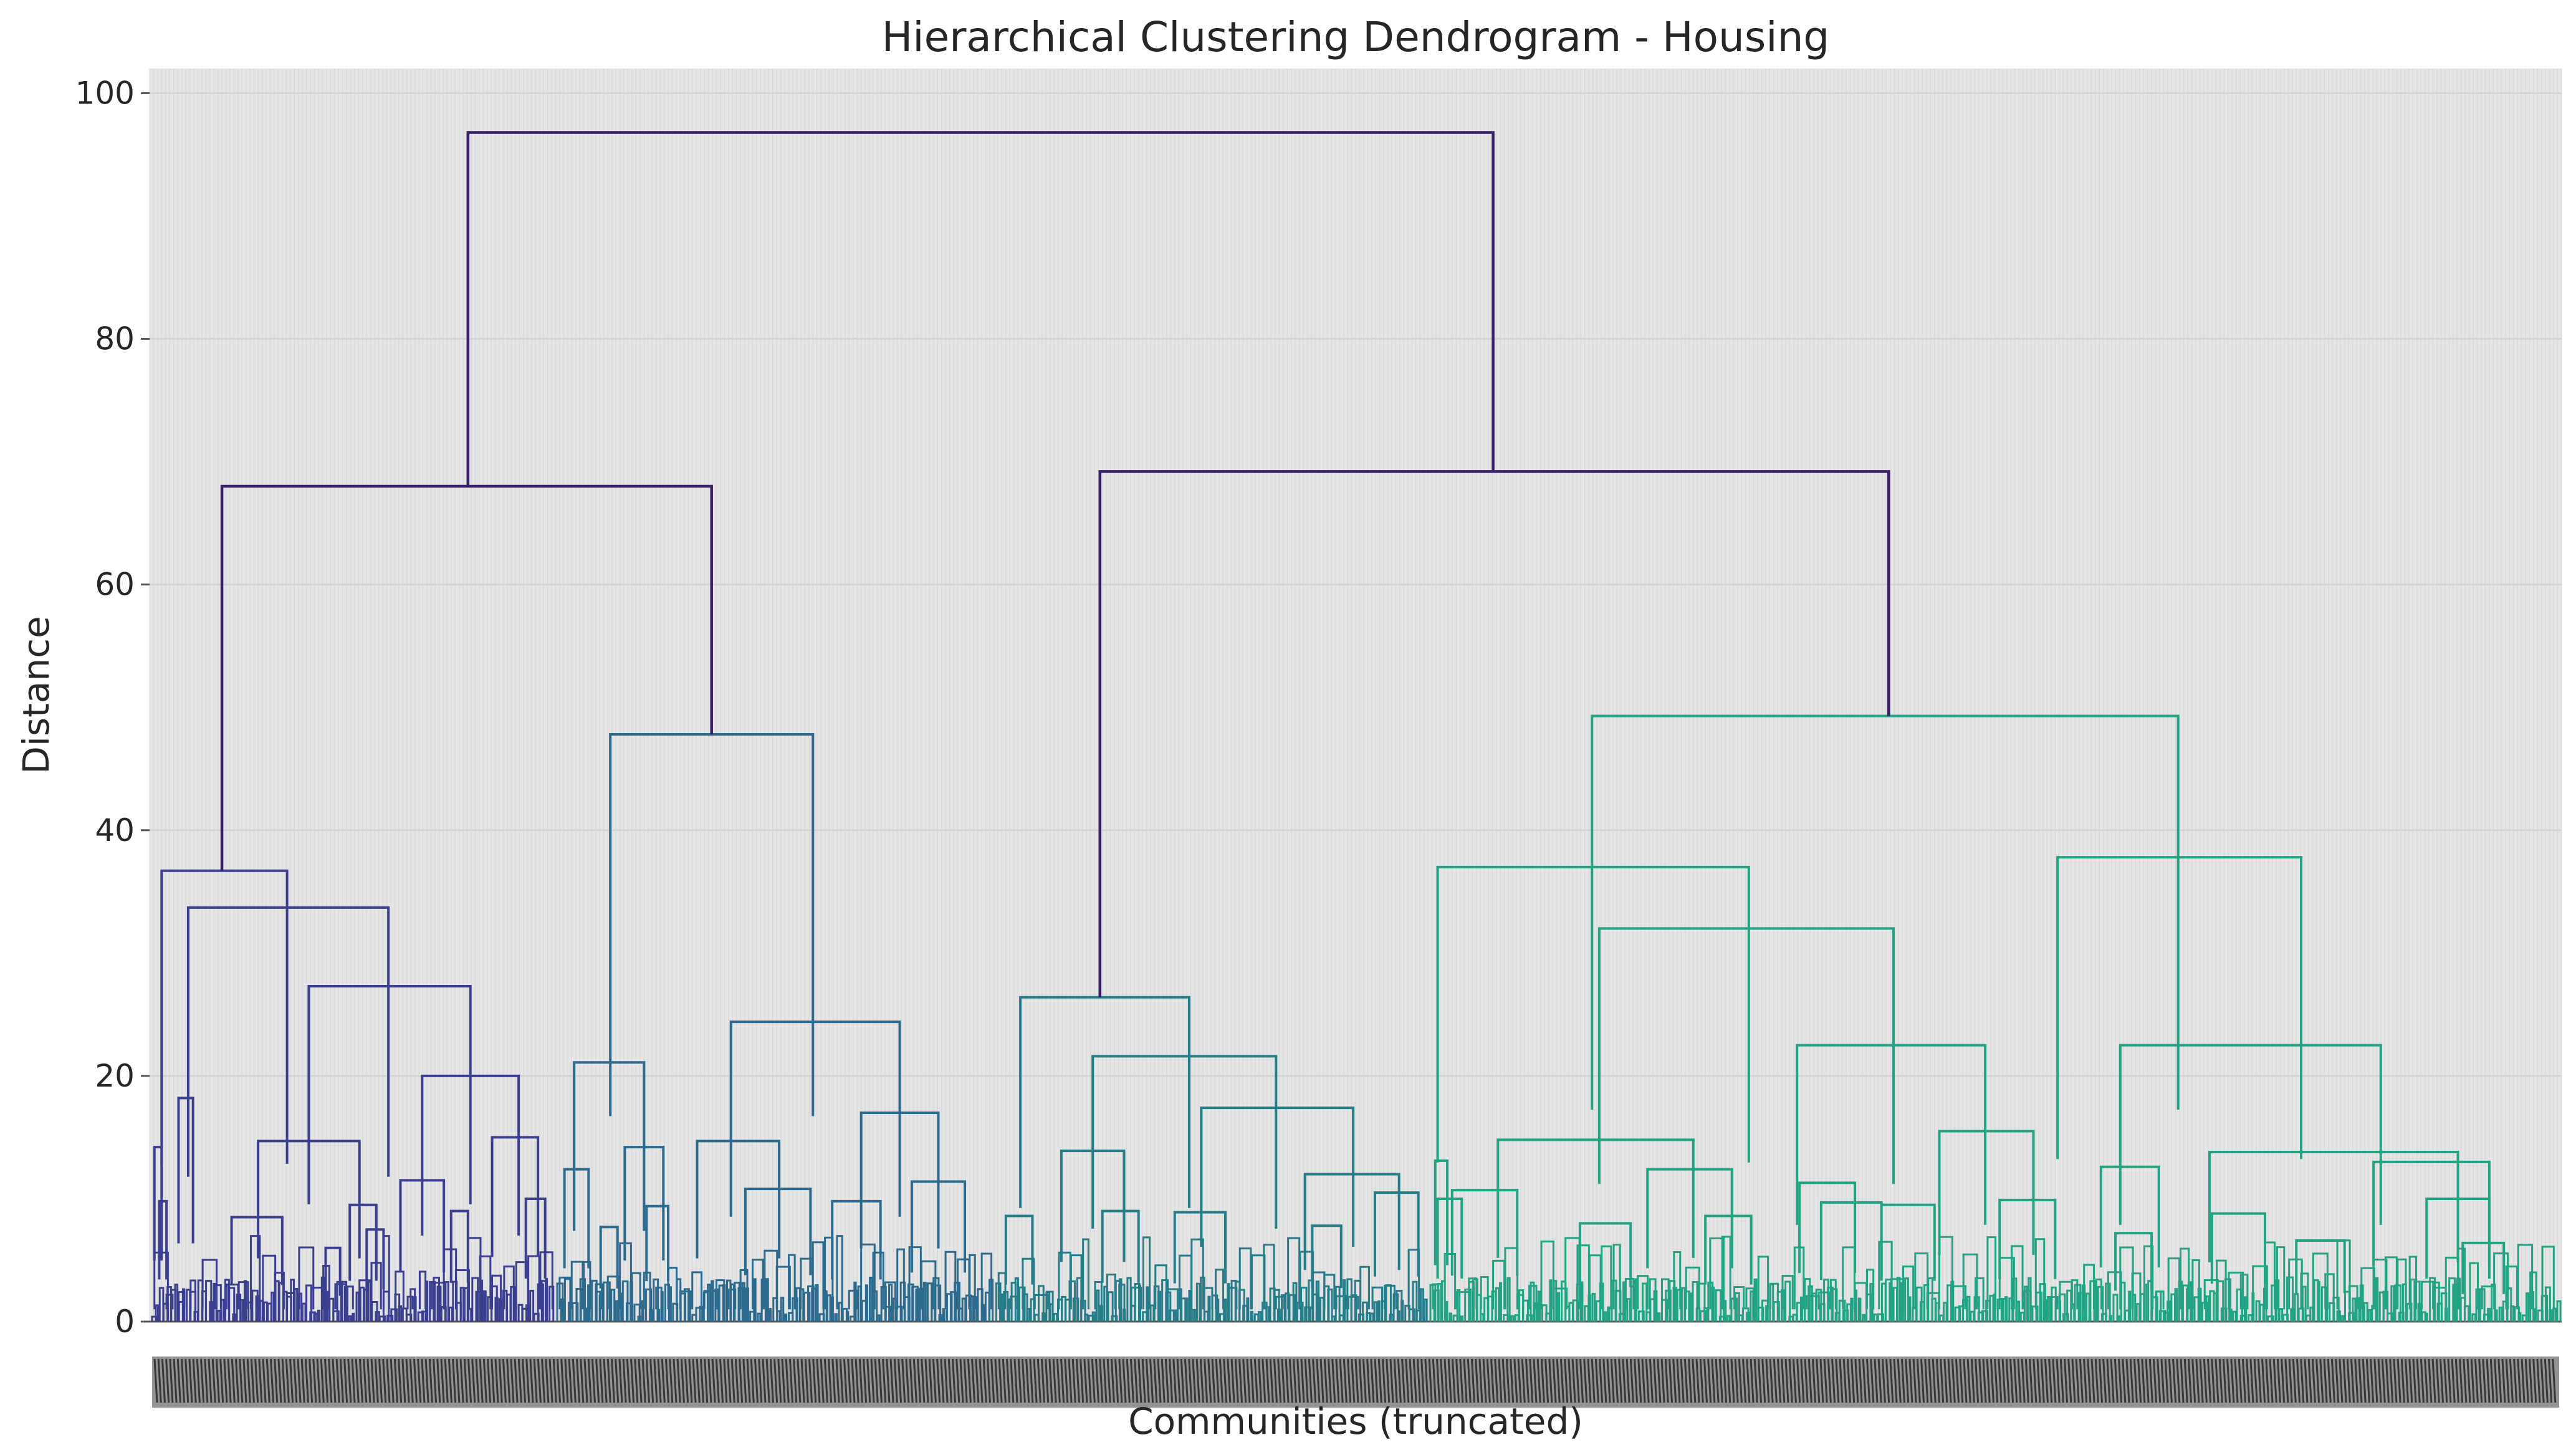 The height and width of the screenshot is (1455, 2576). I want to click on y-tick-label: 20, so click(115, 1076).